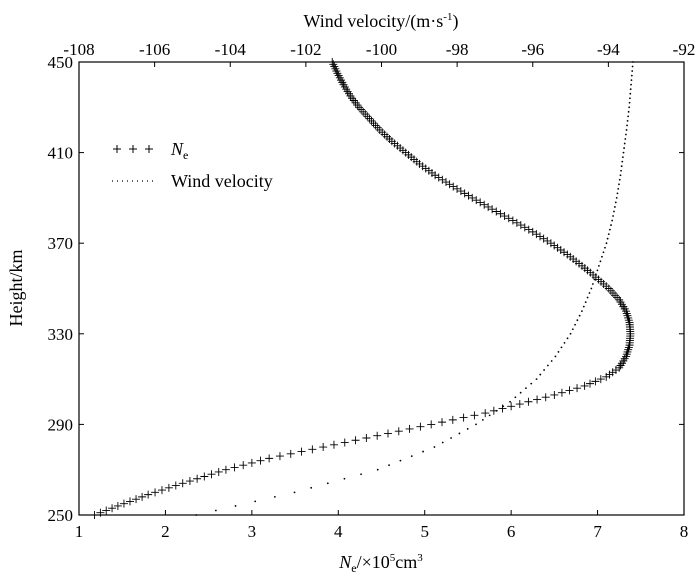  Describe the element at coordinates (61, 334) in the screenshot. I see `y-tick-label: 330` at that location.